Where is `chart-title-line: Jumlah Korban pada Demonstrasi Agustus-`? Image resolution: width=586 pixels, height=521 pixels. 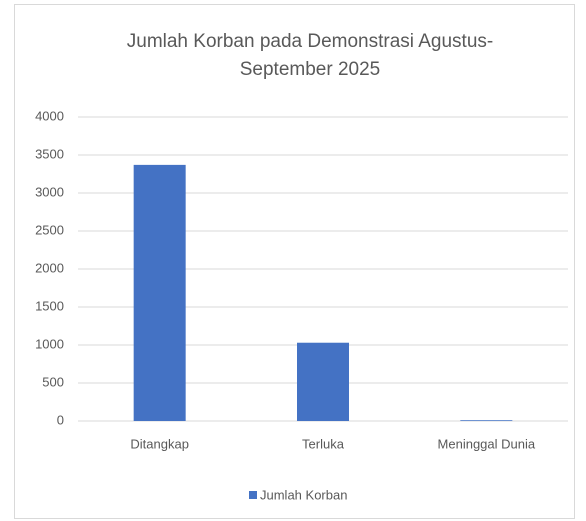 chart-title-line: Jumlah Korban pada Demonstrasi Agustus- is located at coordinates (310, 41).